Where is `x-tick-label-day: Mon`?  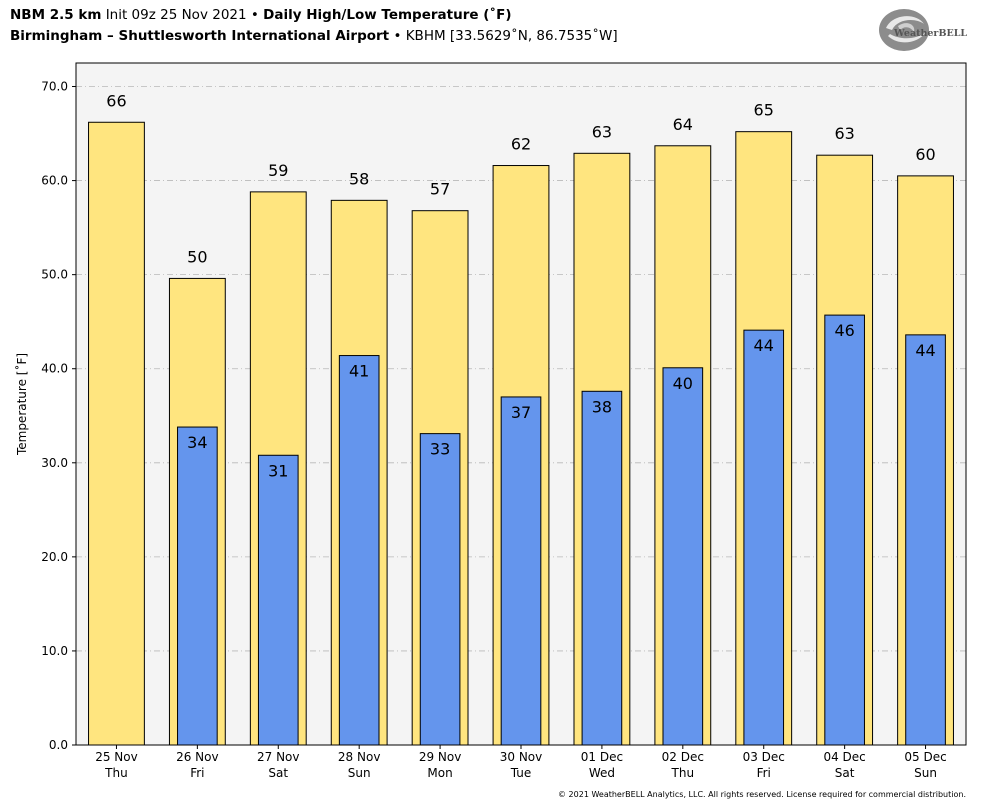
x-tick-label-day: Mon is located at coordinates (439, 773).